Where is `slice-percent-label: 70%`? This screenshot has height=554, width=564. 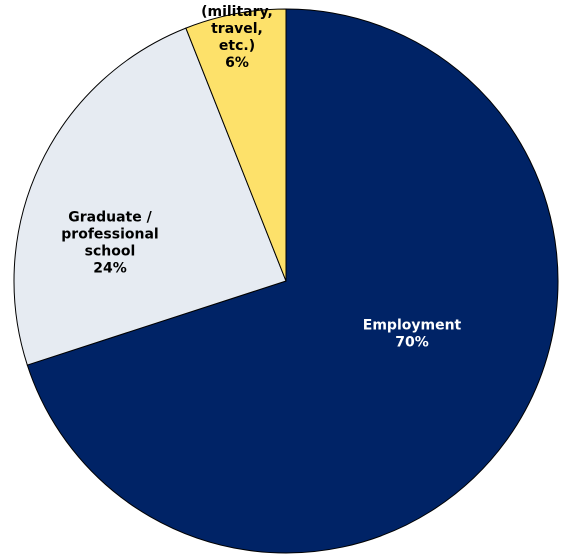
slice-percent-label: 70% is located at coordinates (412, 343).